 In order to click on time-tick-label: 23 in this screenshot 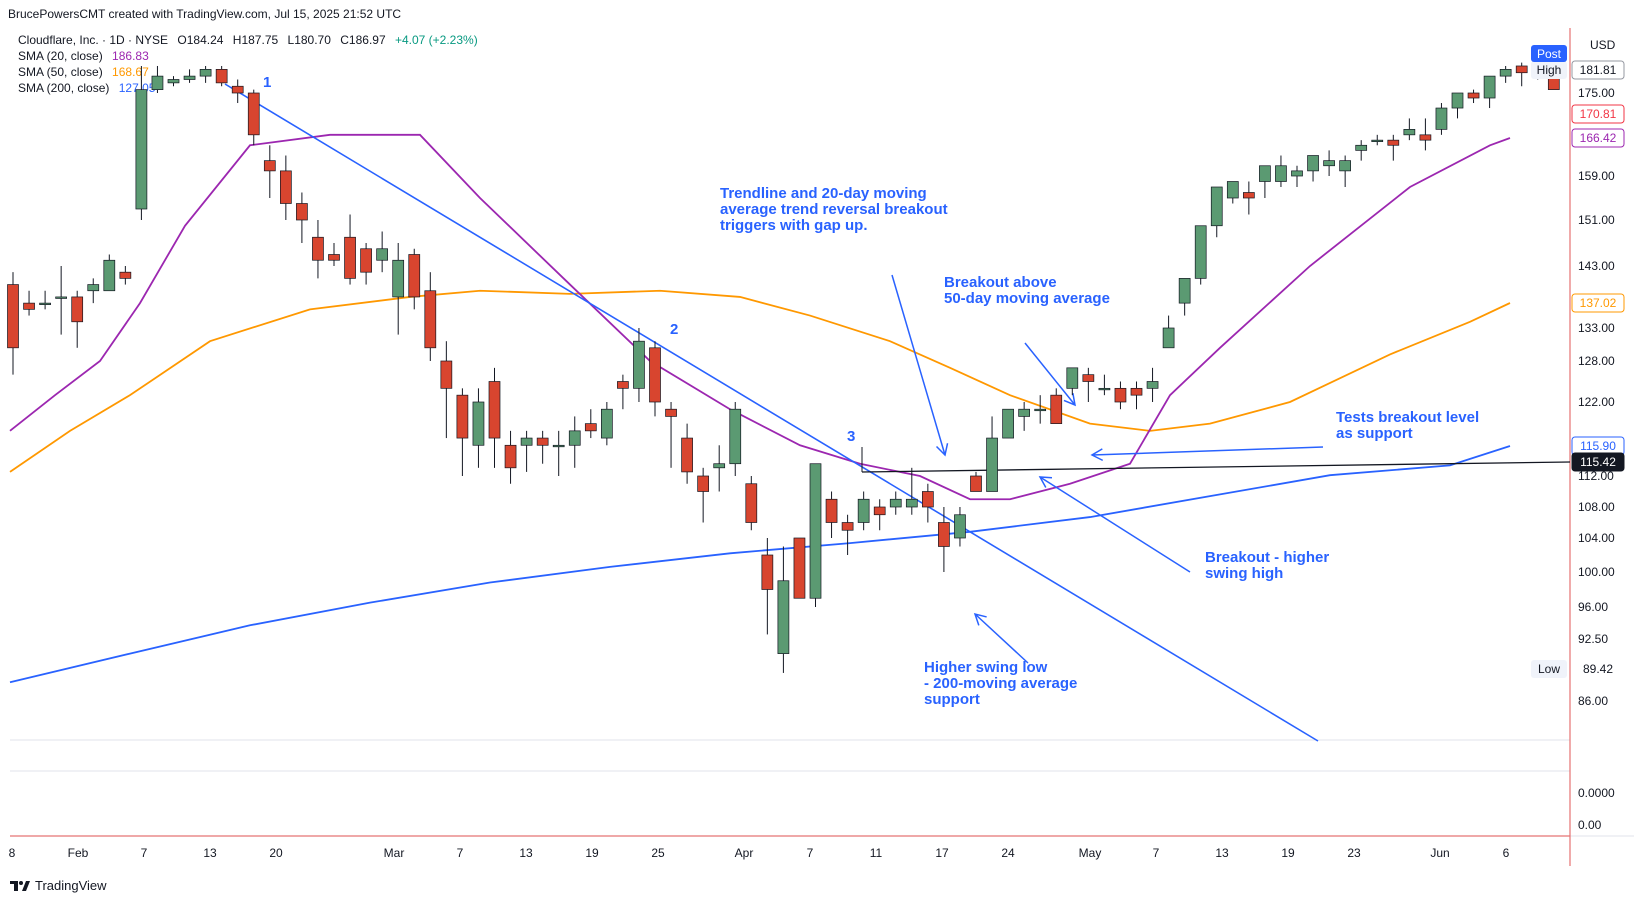, I will do `click(1354, 853)`.